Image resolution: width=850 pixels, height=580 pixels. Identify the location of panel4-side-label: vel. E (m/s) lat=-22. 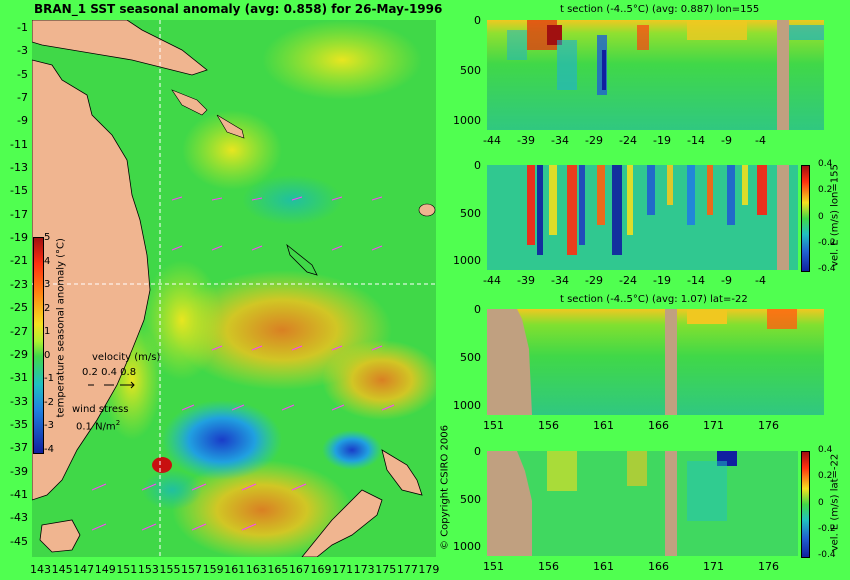
(835, 502).